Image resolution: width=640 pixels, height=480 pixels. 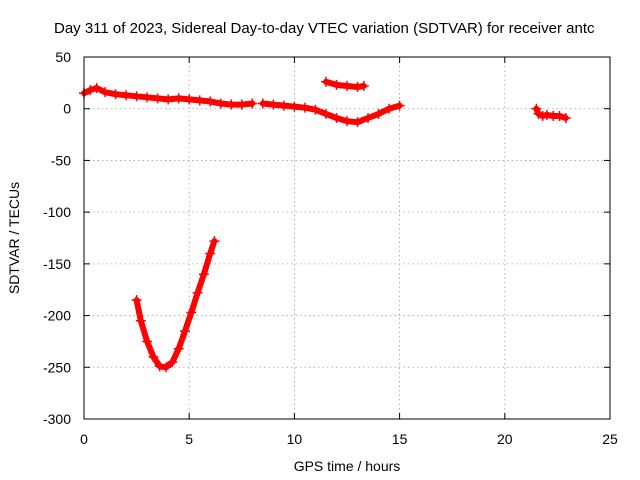 What do you see at coordinates (610, 439) in the screenshot?
I see `x-tick-label: 25` at bounding box center [610, 439].